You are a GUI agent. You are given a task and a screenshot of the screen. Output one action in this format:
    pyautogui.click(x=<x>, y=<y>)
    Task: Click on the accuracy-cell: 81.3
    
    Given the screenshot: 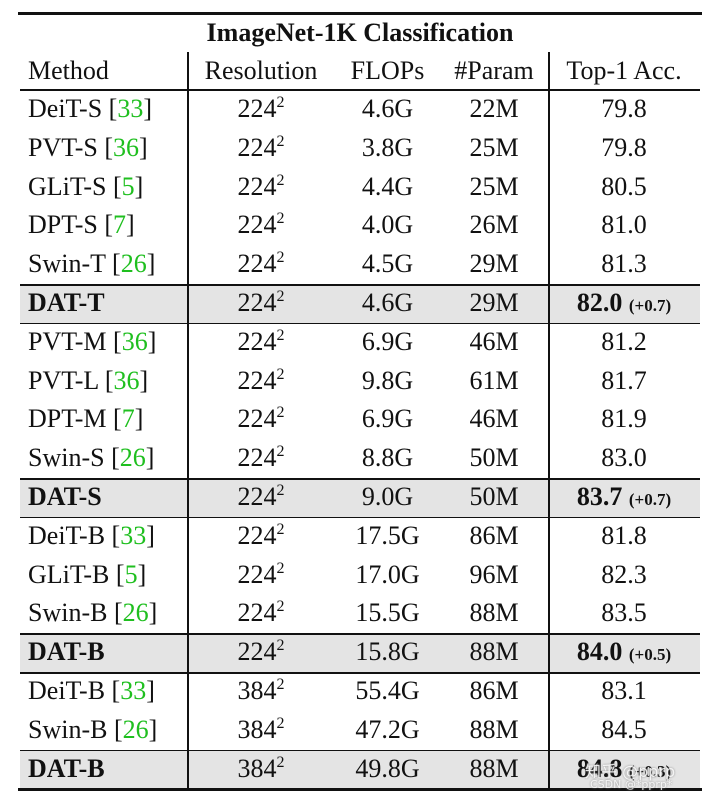 What is the action you would take?
    pyautogui.click(x=624, y=264)
    